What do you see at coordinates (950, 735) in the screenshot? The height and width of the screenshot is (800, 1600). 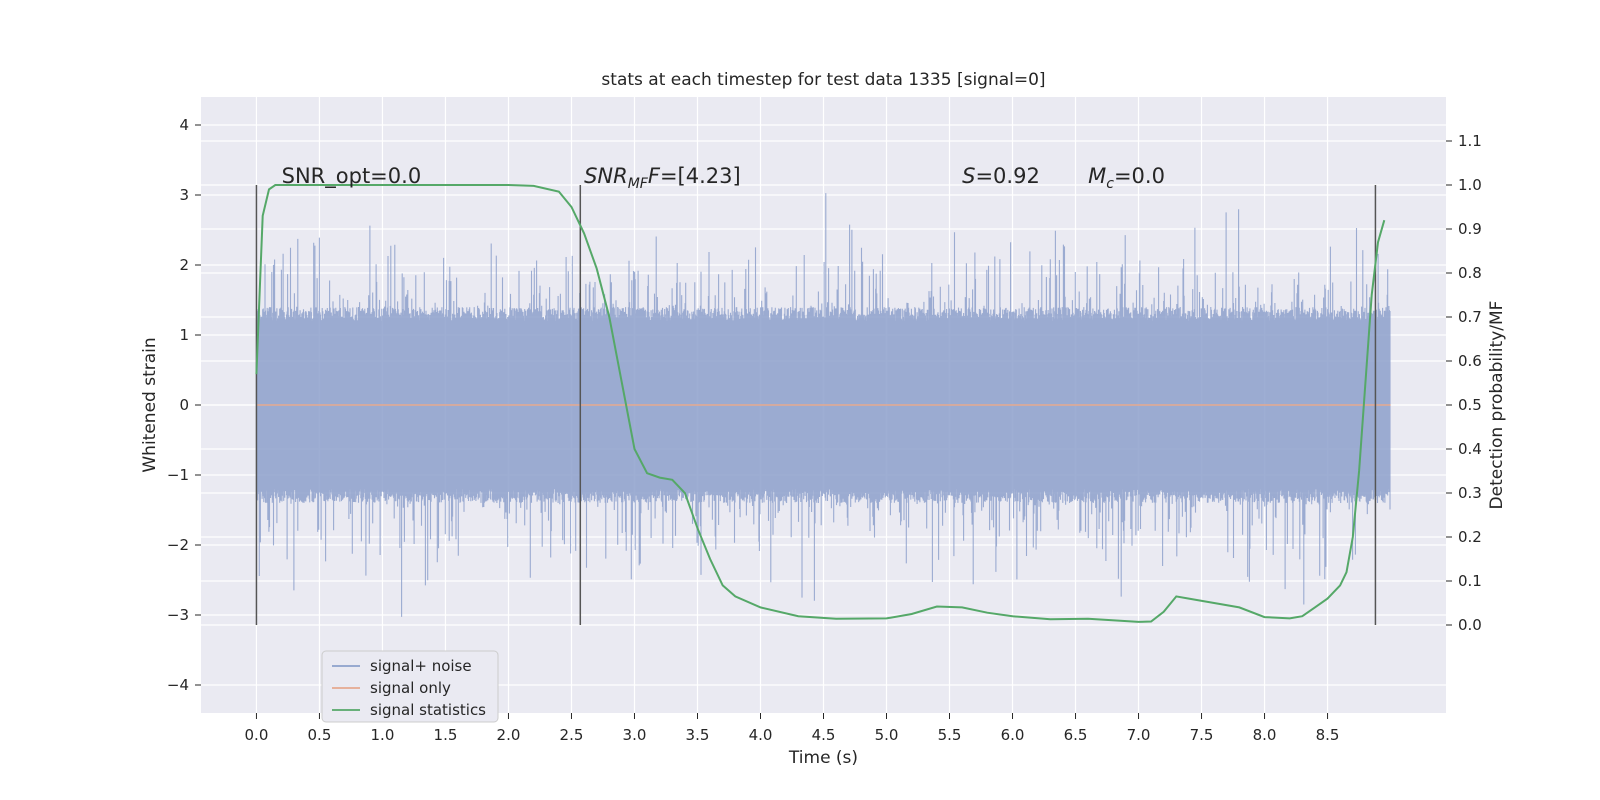 I see `x-tick-label: 5.5` at bounding box center [950, 735].